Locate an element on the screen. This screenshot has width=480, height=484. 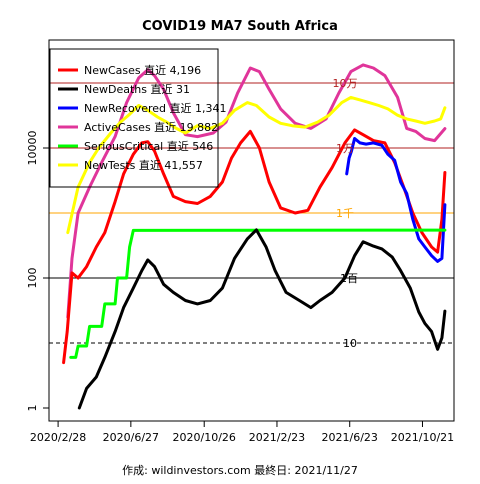
series-line-newrecovered is located at coordinates (396, 200).